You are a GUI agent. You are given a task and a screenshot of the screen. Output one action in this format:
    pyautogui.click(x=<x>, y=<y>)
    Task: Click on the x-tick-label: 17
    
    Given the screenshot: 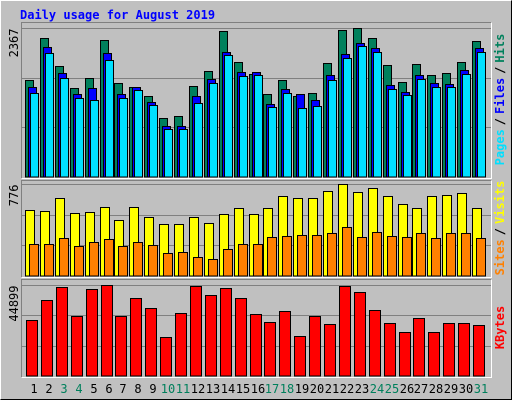 What is the action you would take?
    pyautogui.click(x=272, y=389)
    